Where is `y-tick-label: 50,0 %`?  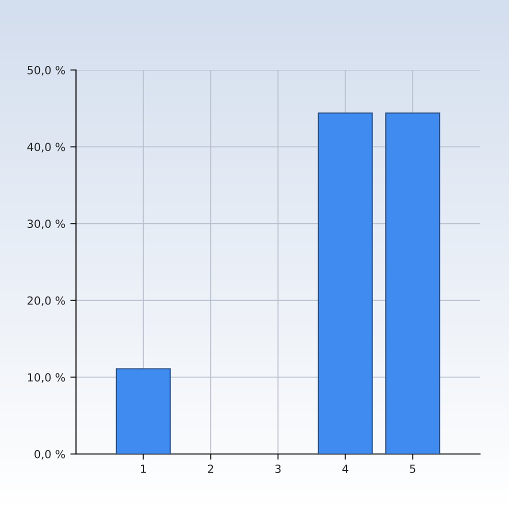
y-tick-label: 50,0 % is located at coordinates (46, 71).